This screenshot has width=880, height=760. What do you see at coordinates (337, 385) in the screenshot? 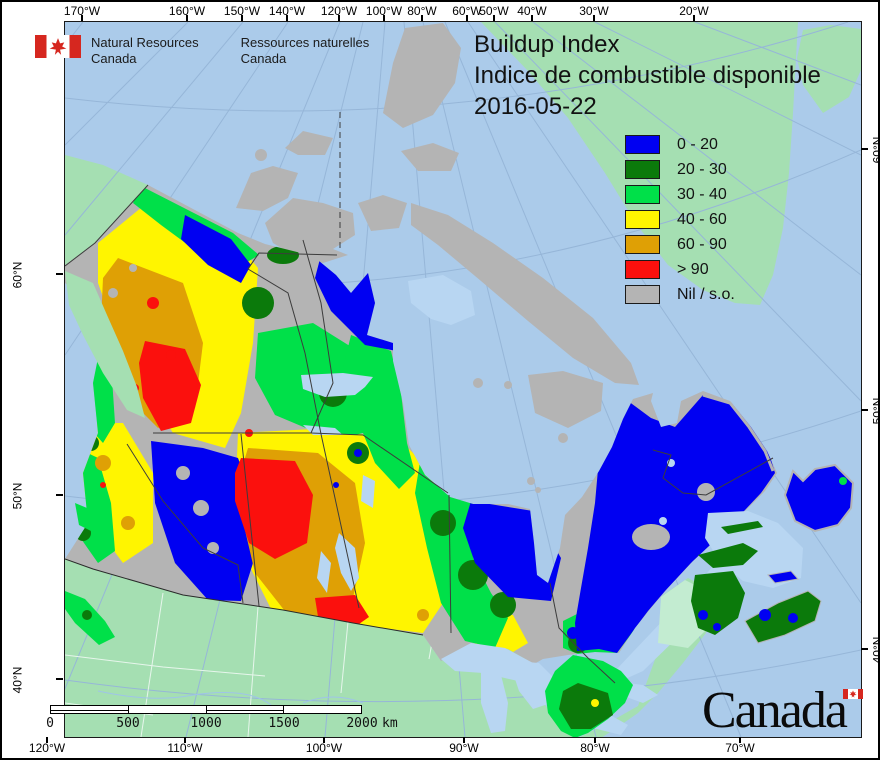
I see `great-slave-lake` at bounding box center [337, 385].